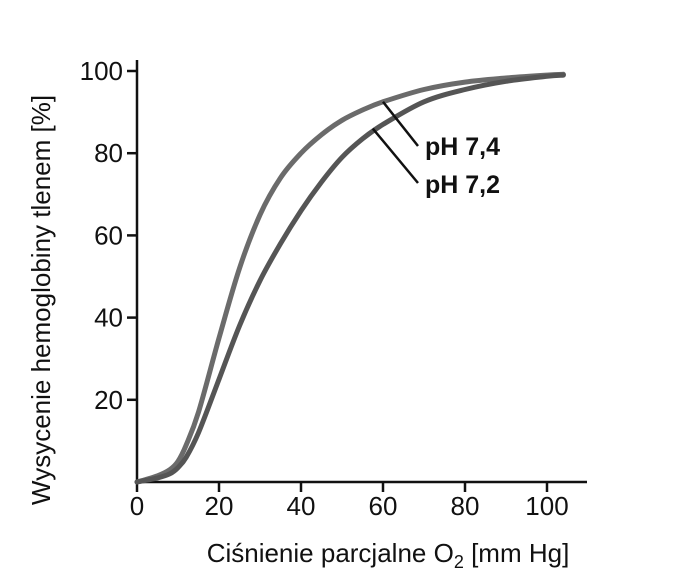 This screenshot has width=680, height=570. What do you see at coordinates (101, 71) in the screenshot?
I see `y-tick-label: 100` at bounding box center [101, 71].